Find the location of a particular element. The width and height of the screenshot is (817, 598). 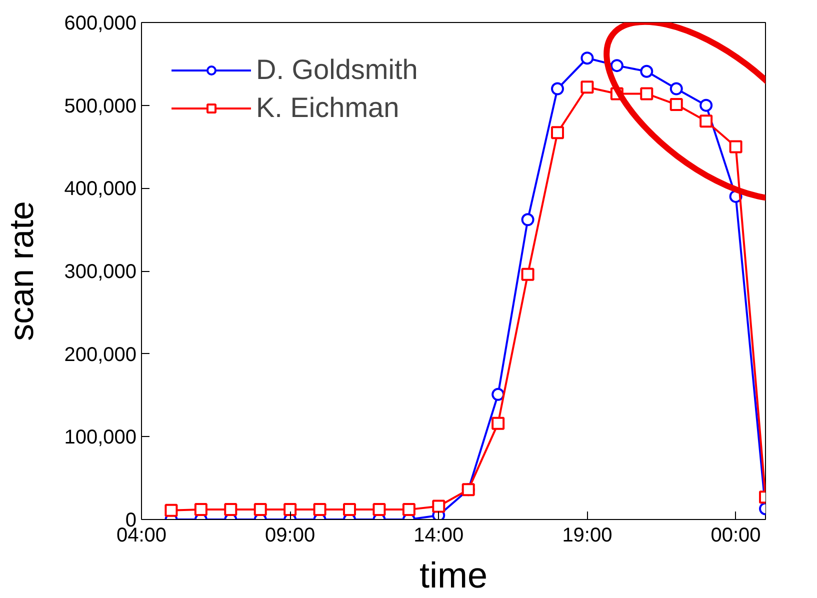

y-tick-label: 500,000 is located at coordinates (100, 106).